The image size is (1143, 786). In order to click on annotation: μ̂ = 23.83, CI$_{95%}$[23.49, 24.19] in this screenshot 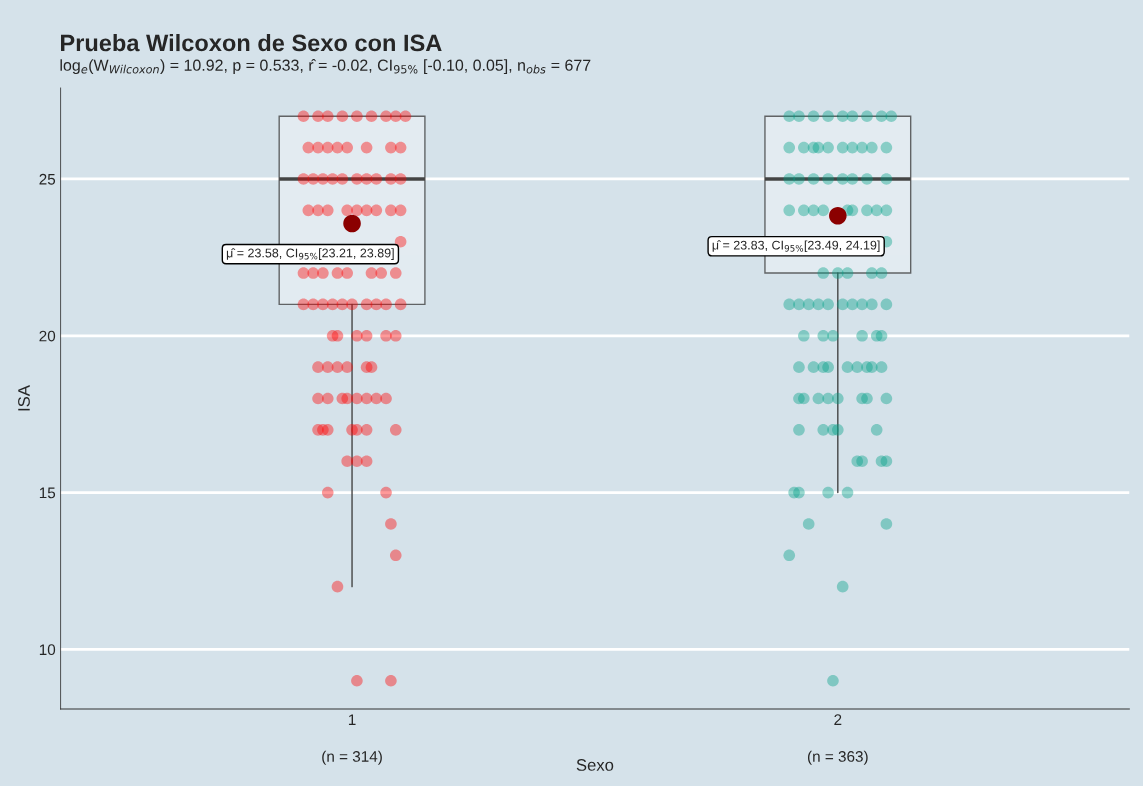, I will do `click(796, 246)`.